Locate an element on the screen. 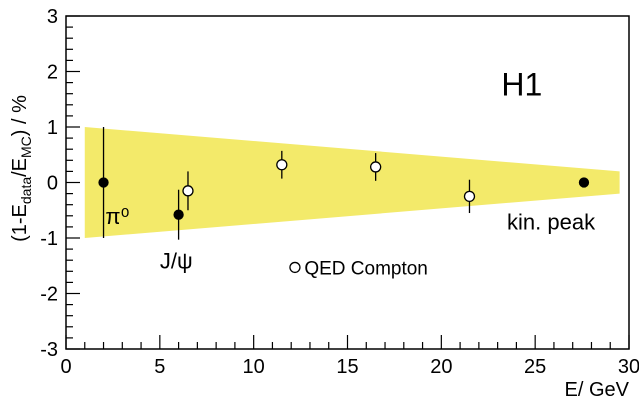 Image resolution: width=639 pixels, height=404 pixels. y-tick-label: -3 is located at coordinates (49, 350).